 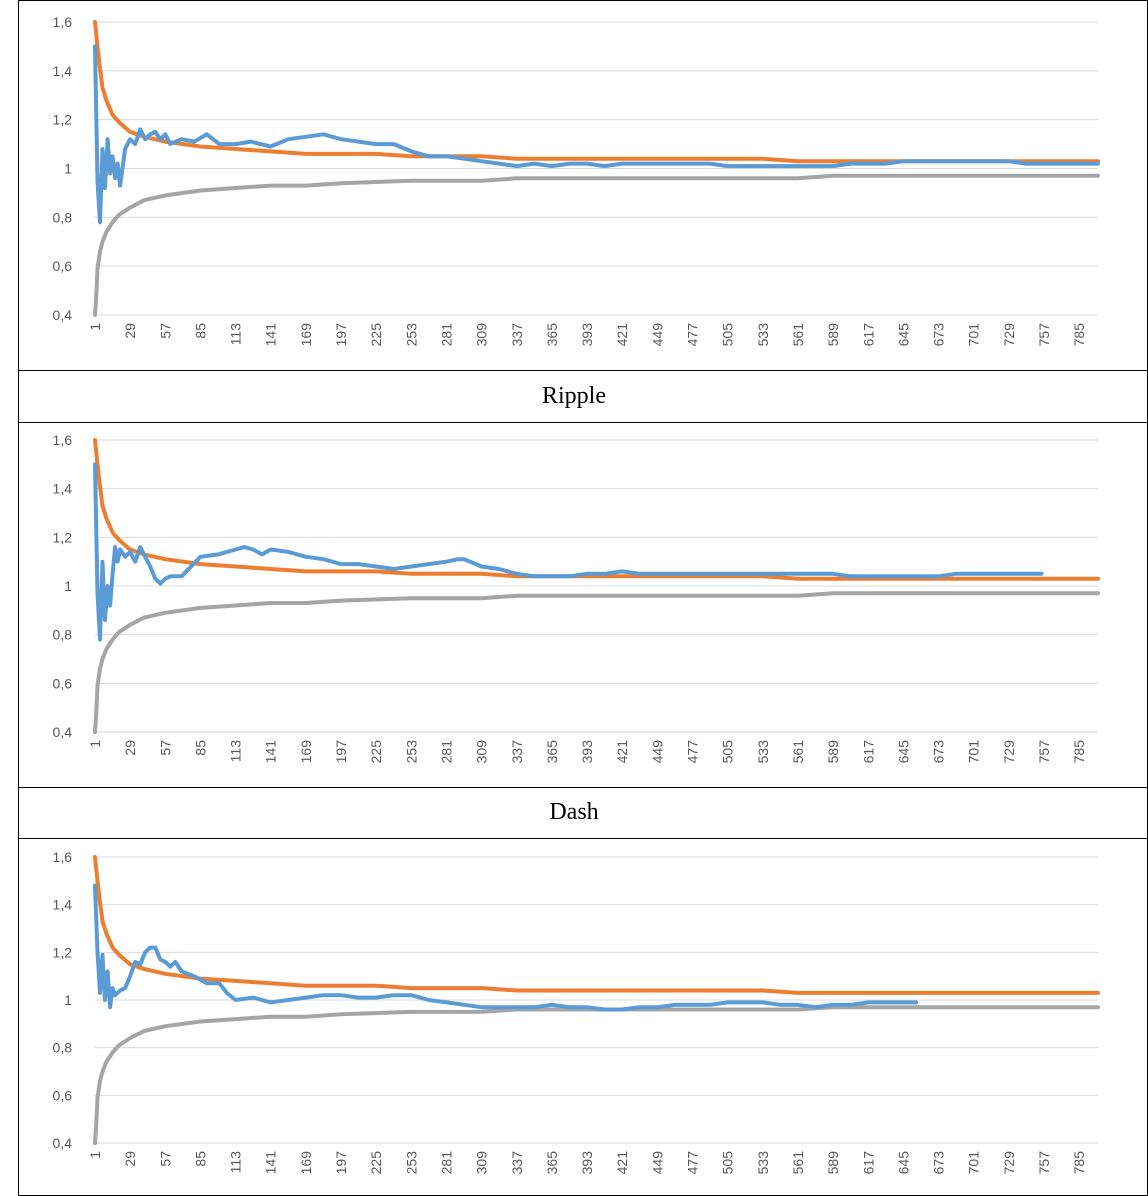 I want to click on x-tick-label: 253, so click(x=411, y=752).